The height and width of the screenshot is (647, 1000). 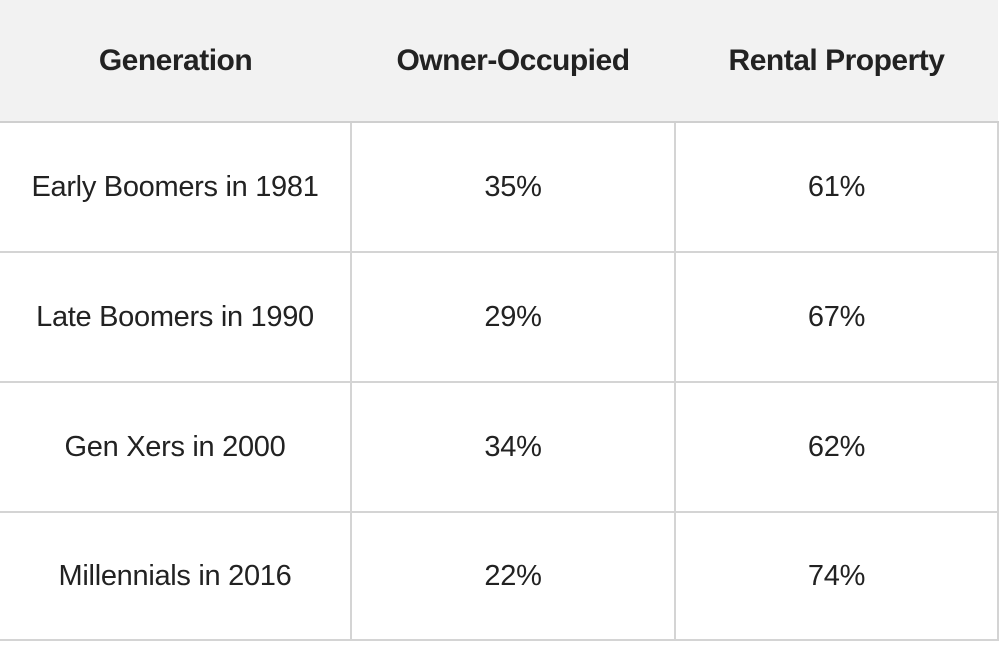 What do you see at coordinates (176, 447) in the screenshot?
I see `generation-cell: Gen Xers in 2000` at bounding box center [176, 447].